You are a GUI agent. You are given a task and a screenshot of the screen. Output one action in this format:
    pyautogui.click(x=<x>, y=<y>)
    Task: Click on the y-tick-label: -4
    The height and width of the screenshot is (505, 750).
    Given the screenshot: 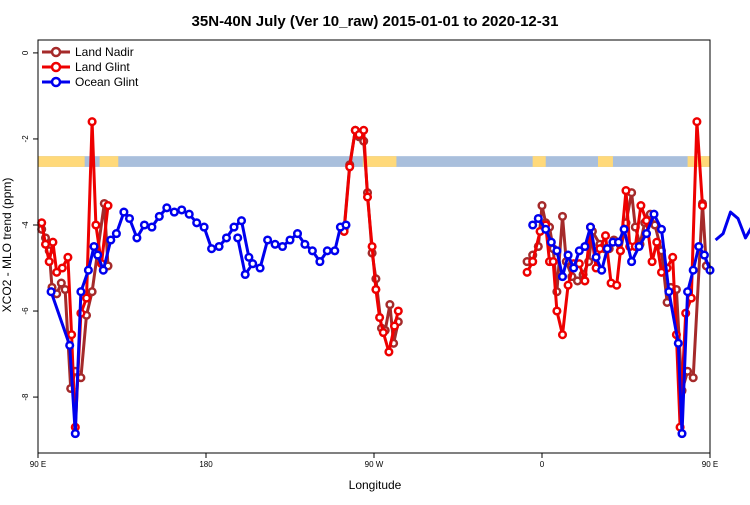 What is the action you would take?
    pyautogui.click(x=25, y=225)
    